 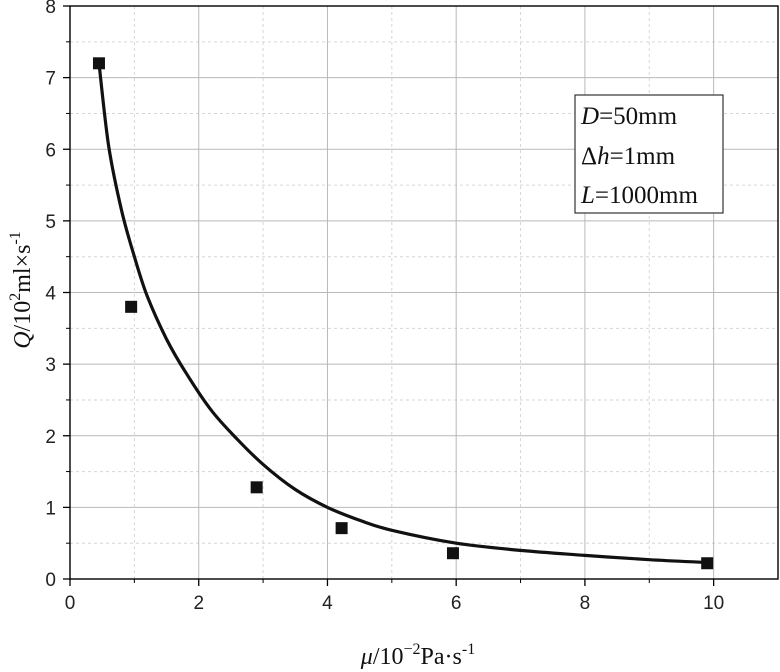 What do you see at coordinates (50, 365) in the screenshot?
I see `y-tick-label: 3` at bounding box center [50, 365].